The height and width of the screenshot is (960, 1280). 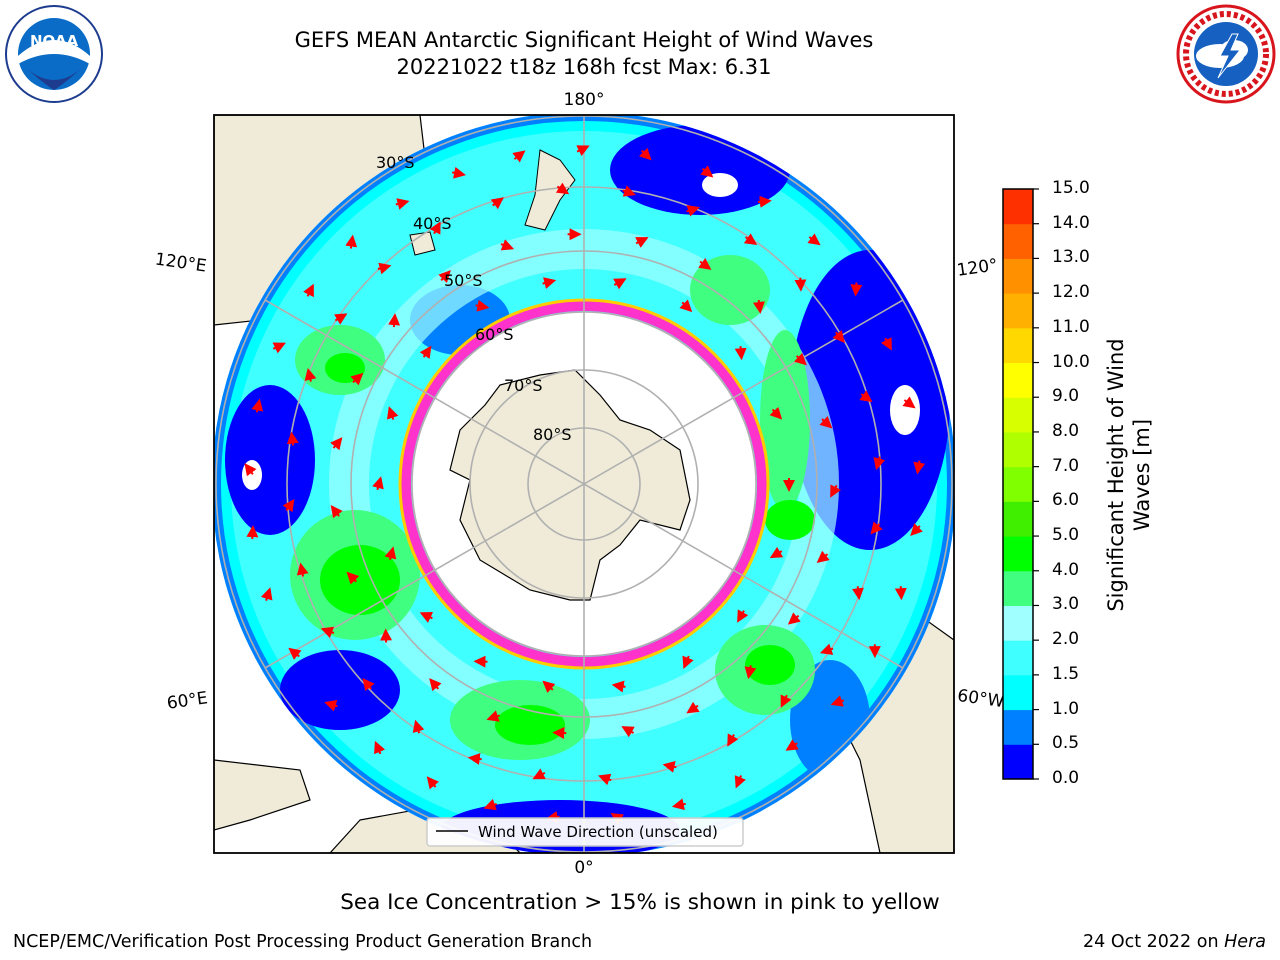 I want to click on lat-label-60s: 60°S, so click(x=494, y=334).